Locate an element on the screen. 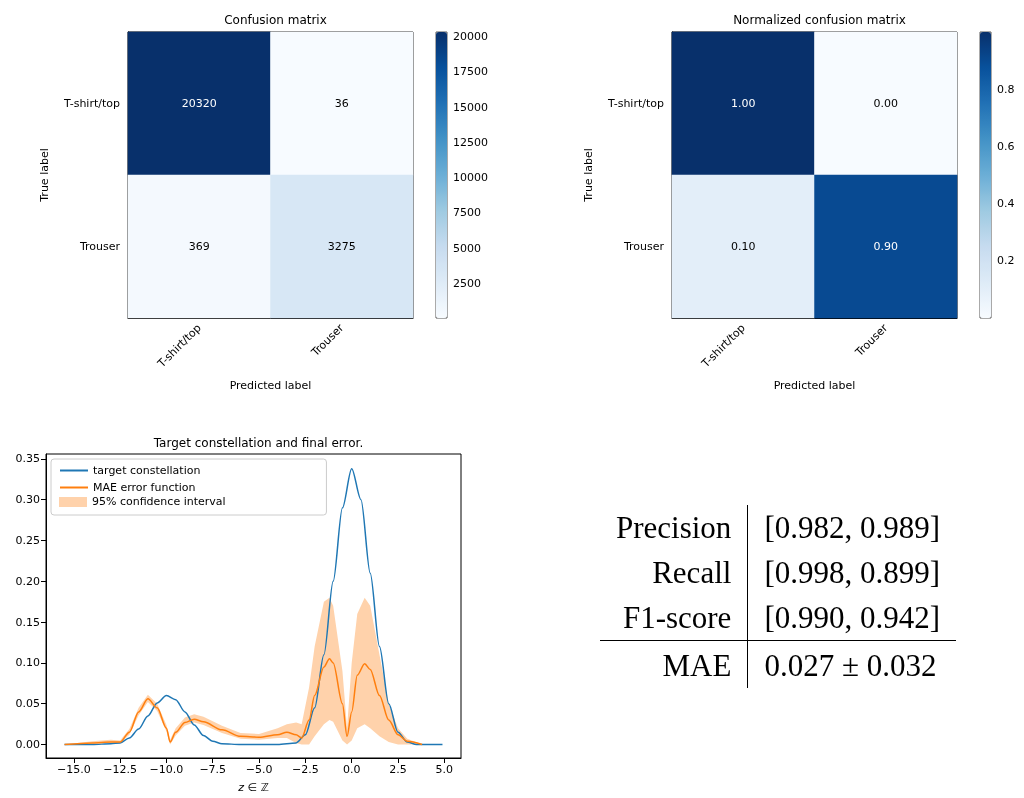 This screenshot has width=1024, height=798. color-bar-label: 2500 is located at coordinates (467, 283).